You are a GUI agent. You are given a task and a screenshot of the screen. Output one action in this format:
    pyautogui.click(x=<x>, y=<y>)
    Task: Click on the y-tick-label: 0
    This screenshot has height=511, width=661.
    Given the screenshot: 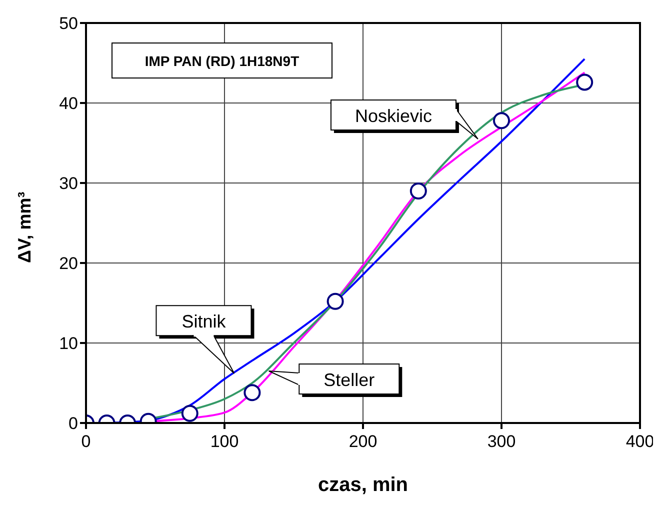 What is the action you would take?
    pyautogui.click(x=73, y=424)
    